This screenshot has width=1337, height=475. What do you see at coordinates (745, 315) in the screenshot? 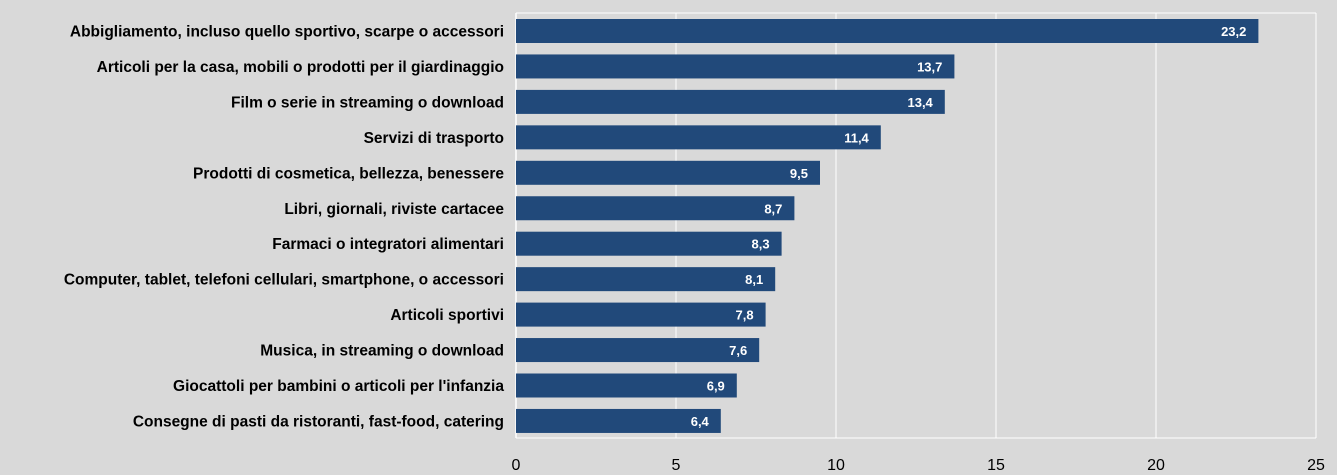
I see `value-label-8: 7,8` at bounding box center [745, 315].